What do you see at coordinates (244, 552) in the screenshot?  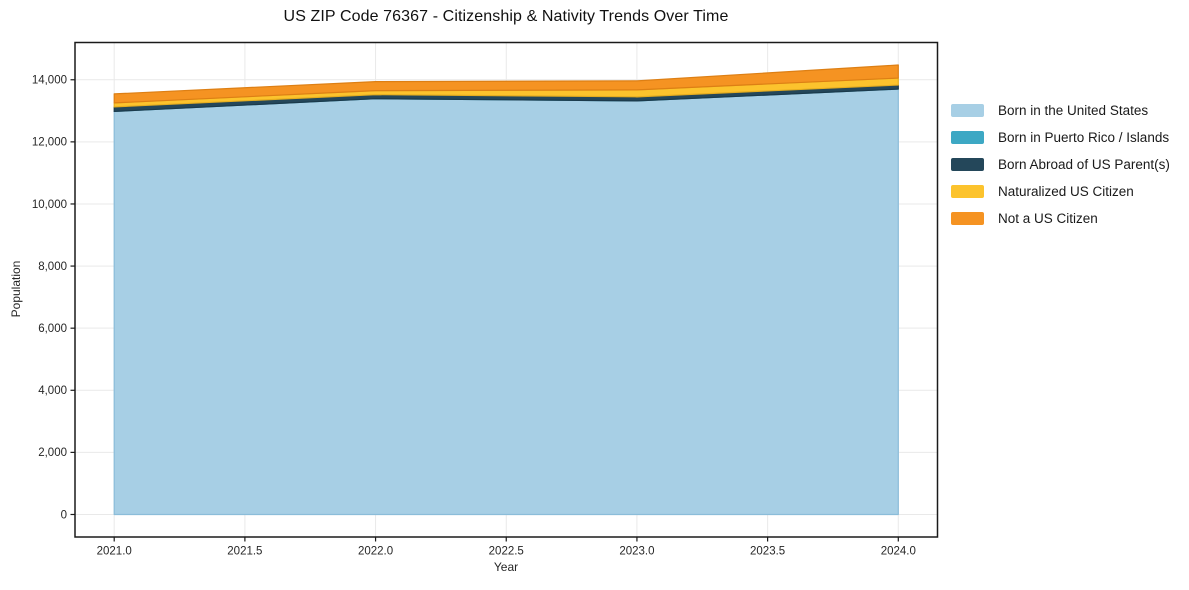 I see `x-tick-label: 2021.5` at bounding box center [244, 552].